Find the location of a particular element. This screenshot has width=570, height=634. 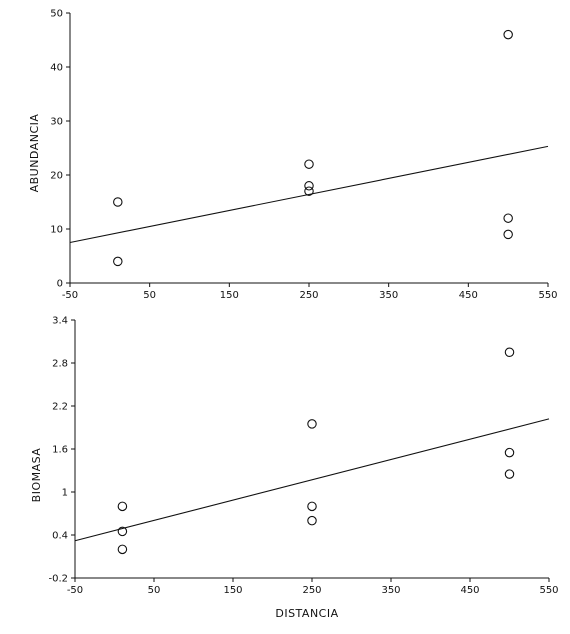

biomasa-y-tick-label: 2.8 is located at coordinates (60, 364).